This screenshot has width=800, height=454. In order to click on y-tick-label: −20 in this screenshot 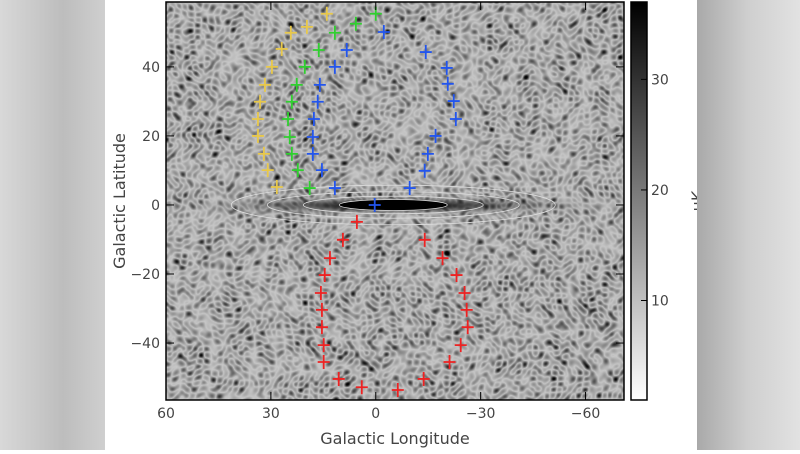, I will do `click(145, 275)`.